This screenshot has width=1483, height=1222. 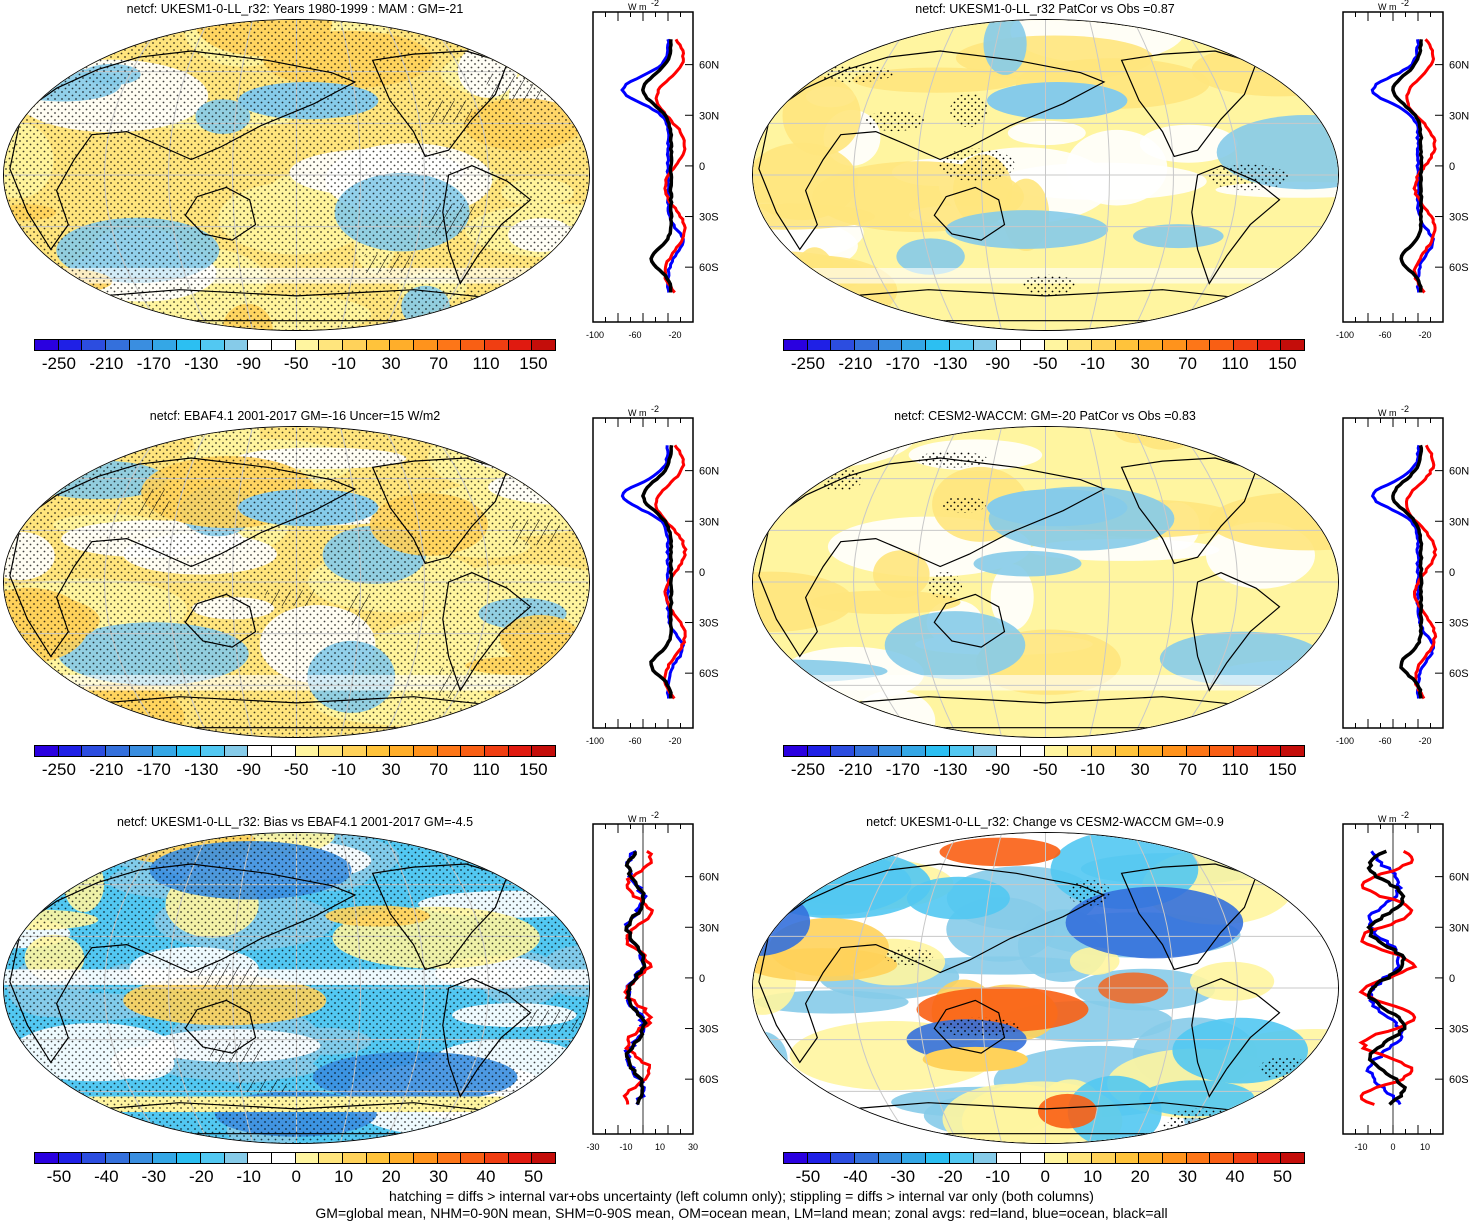 I want to click on zonal-lat-label: 60N, so click(x=709, y=878).